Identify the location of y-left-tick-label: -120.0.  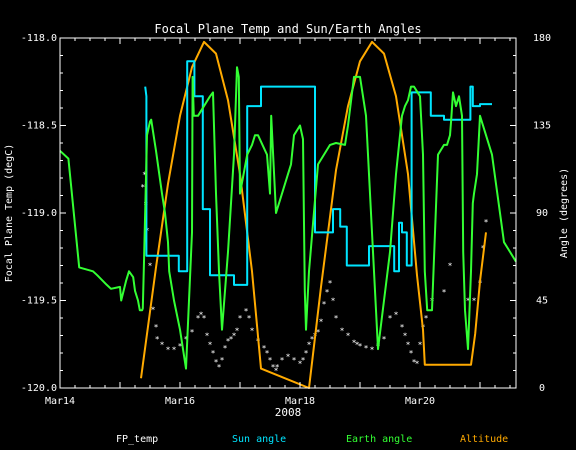
(39, 388).